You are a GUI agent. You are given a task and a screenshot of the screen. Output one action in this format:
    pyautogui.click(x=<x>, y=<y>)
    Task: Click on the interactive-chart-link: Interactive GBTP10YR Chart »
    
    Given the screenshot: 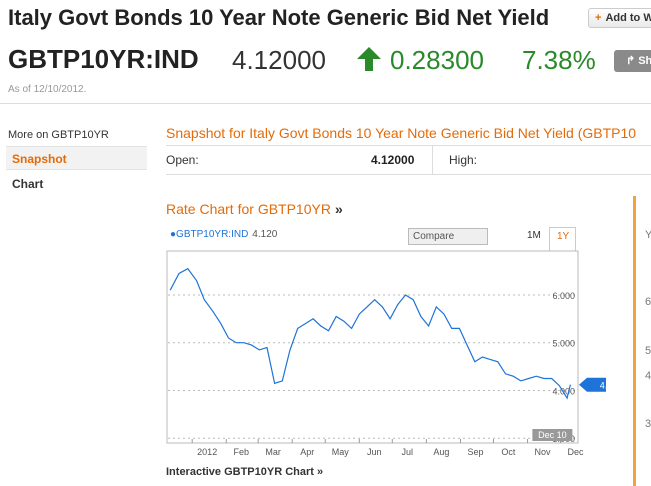 What is the action you would take?
    pyautogui.click(x=244, y=472)
    